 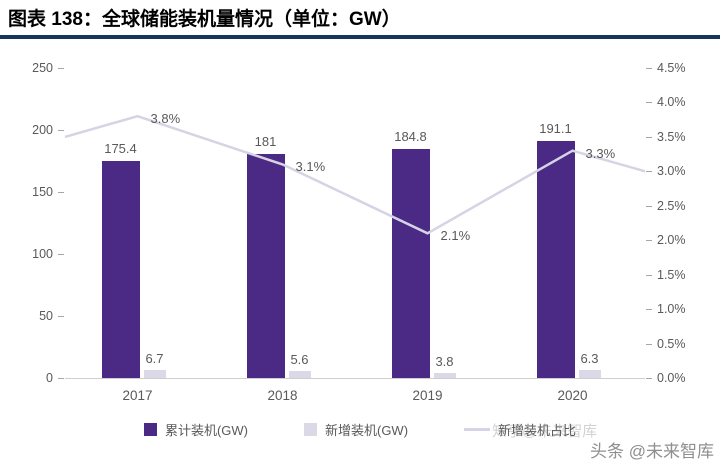 I want to click on right-axis-tick-label: 0.5%, so click(x=671, y=343).